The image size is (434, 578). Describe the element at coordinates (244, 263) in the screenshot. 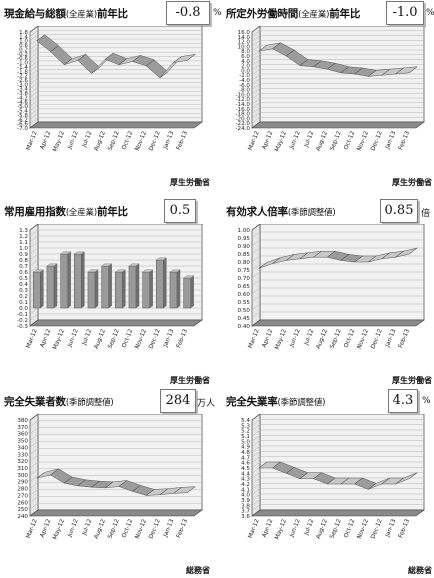

I see `y-tick-label: 0.80` at that location.